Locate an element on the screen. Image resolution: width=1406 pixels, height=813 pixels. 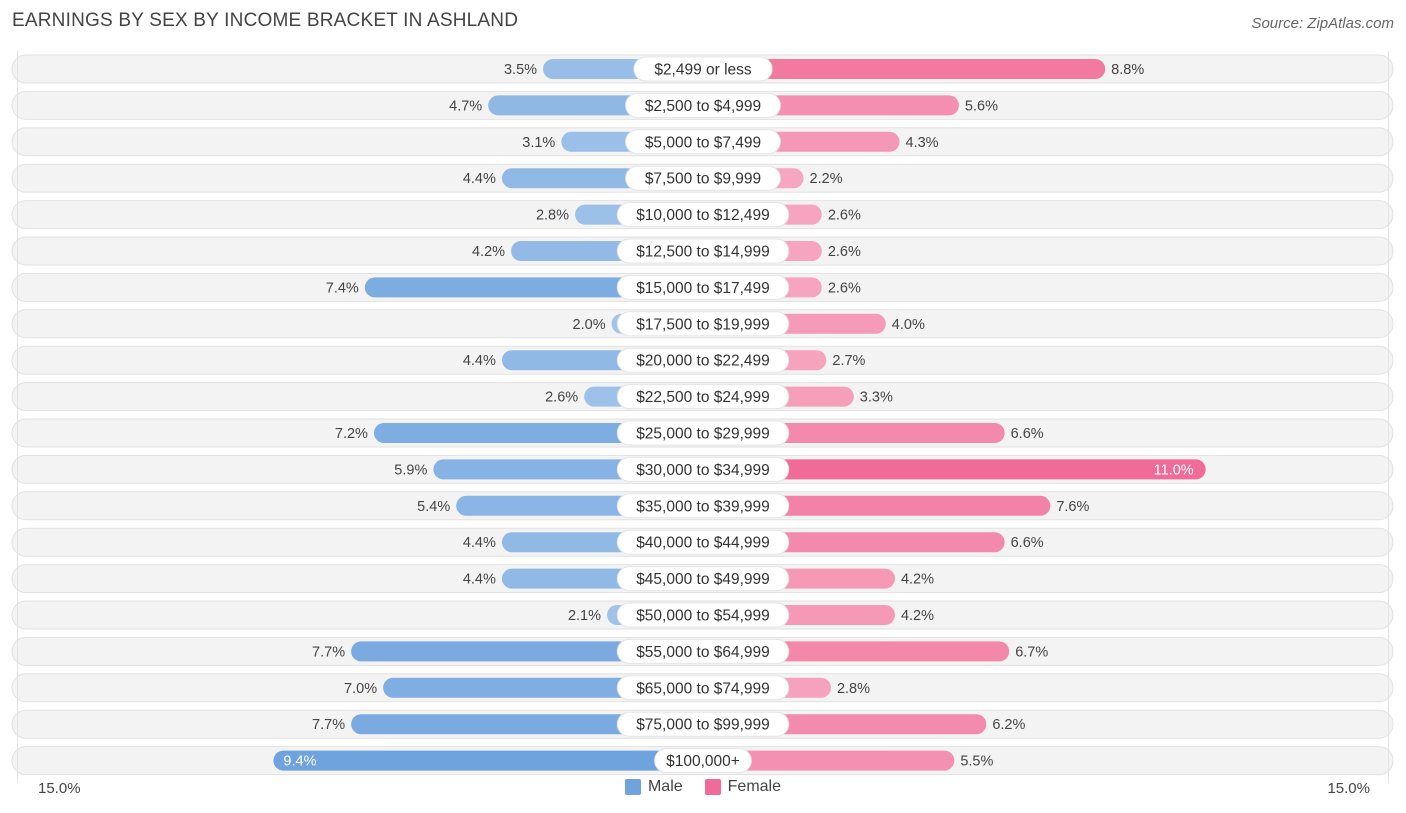
value-label-female: 2.2% is located at coordinates (826, 179).